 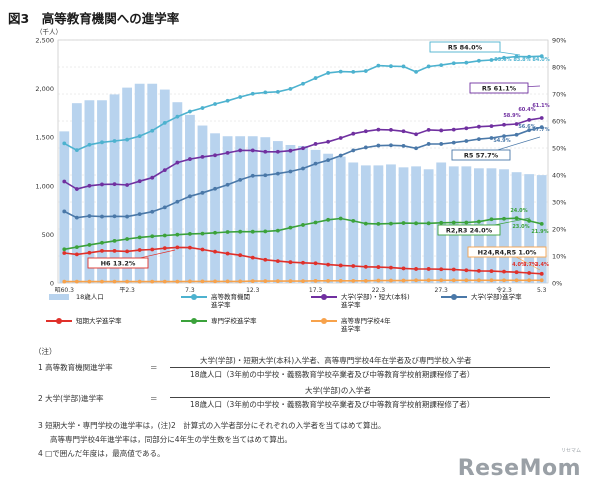 I want to click on data-label: 3.7%, so click(x=530, y=265).